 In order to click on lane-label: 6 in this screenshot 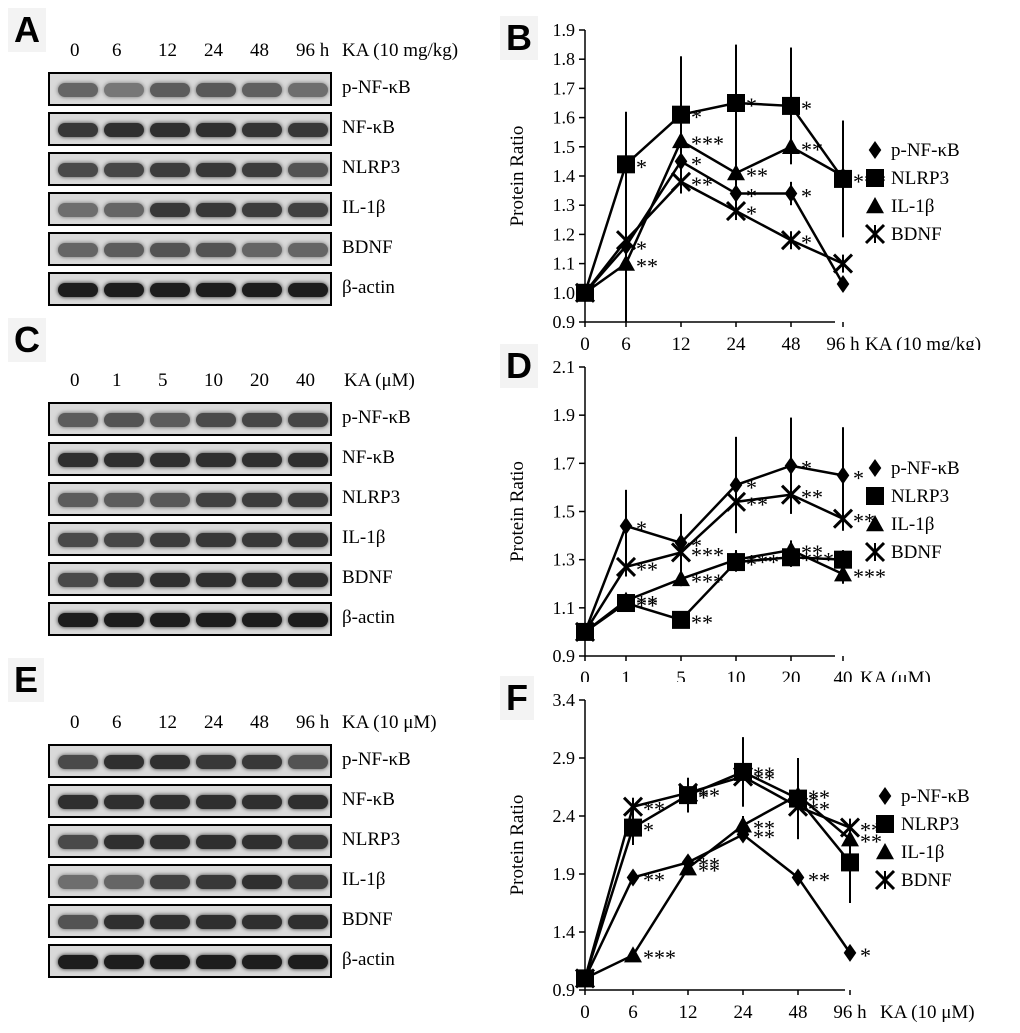, I will do `click(117, 50)`.